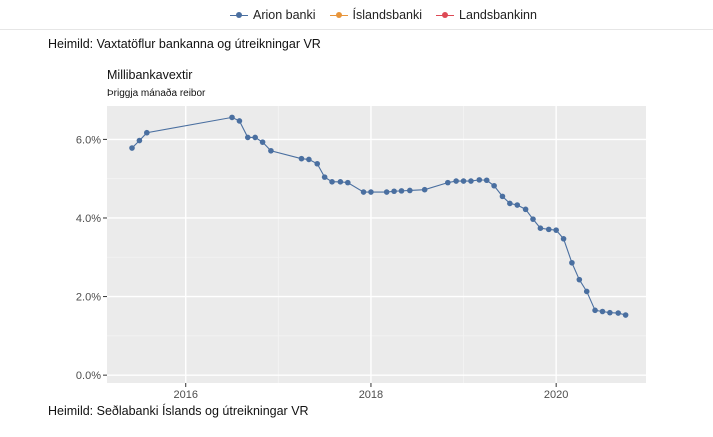 This screenshot has height=437, width=713. What do you see at coordinates (88, 298) in the screenshot?
I see `y-tick-label: 2.0%` at bounding box center [88, 298].